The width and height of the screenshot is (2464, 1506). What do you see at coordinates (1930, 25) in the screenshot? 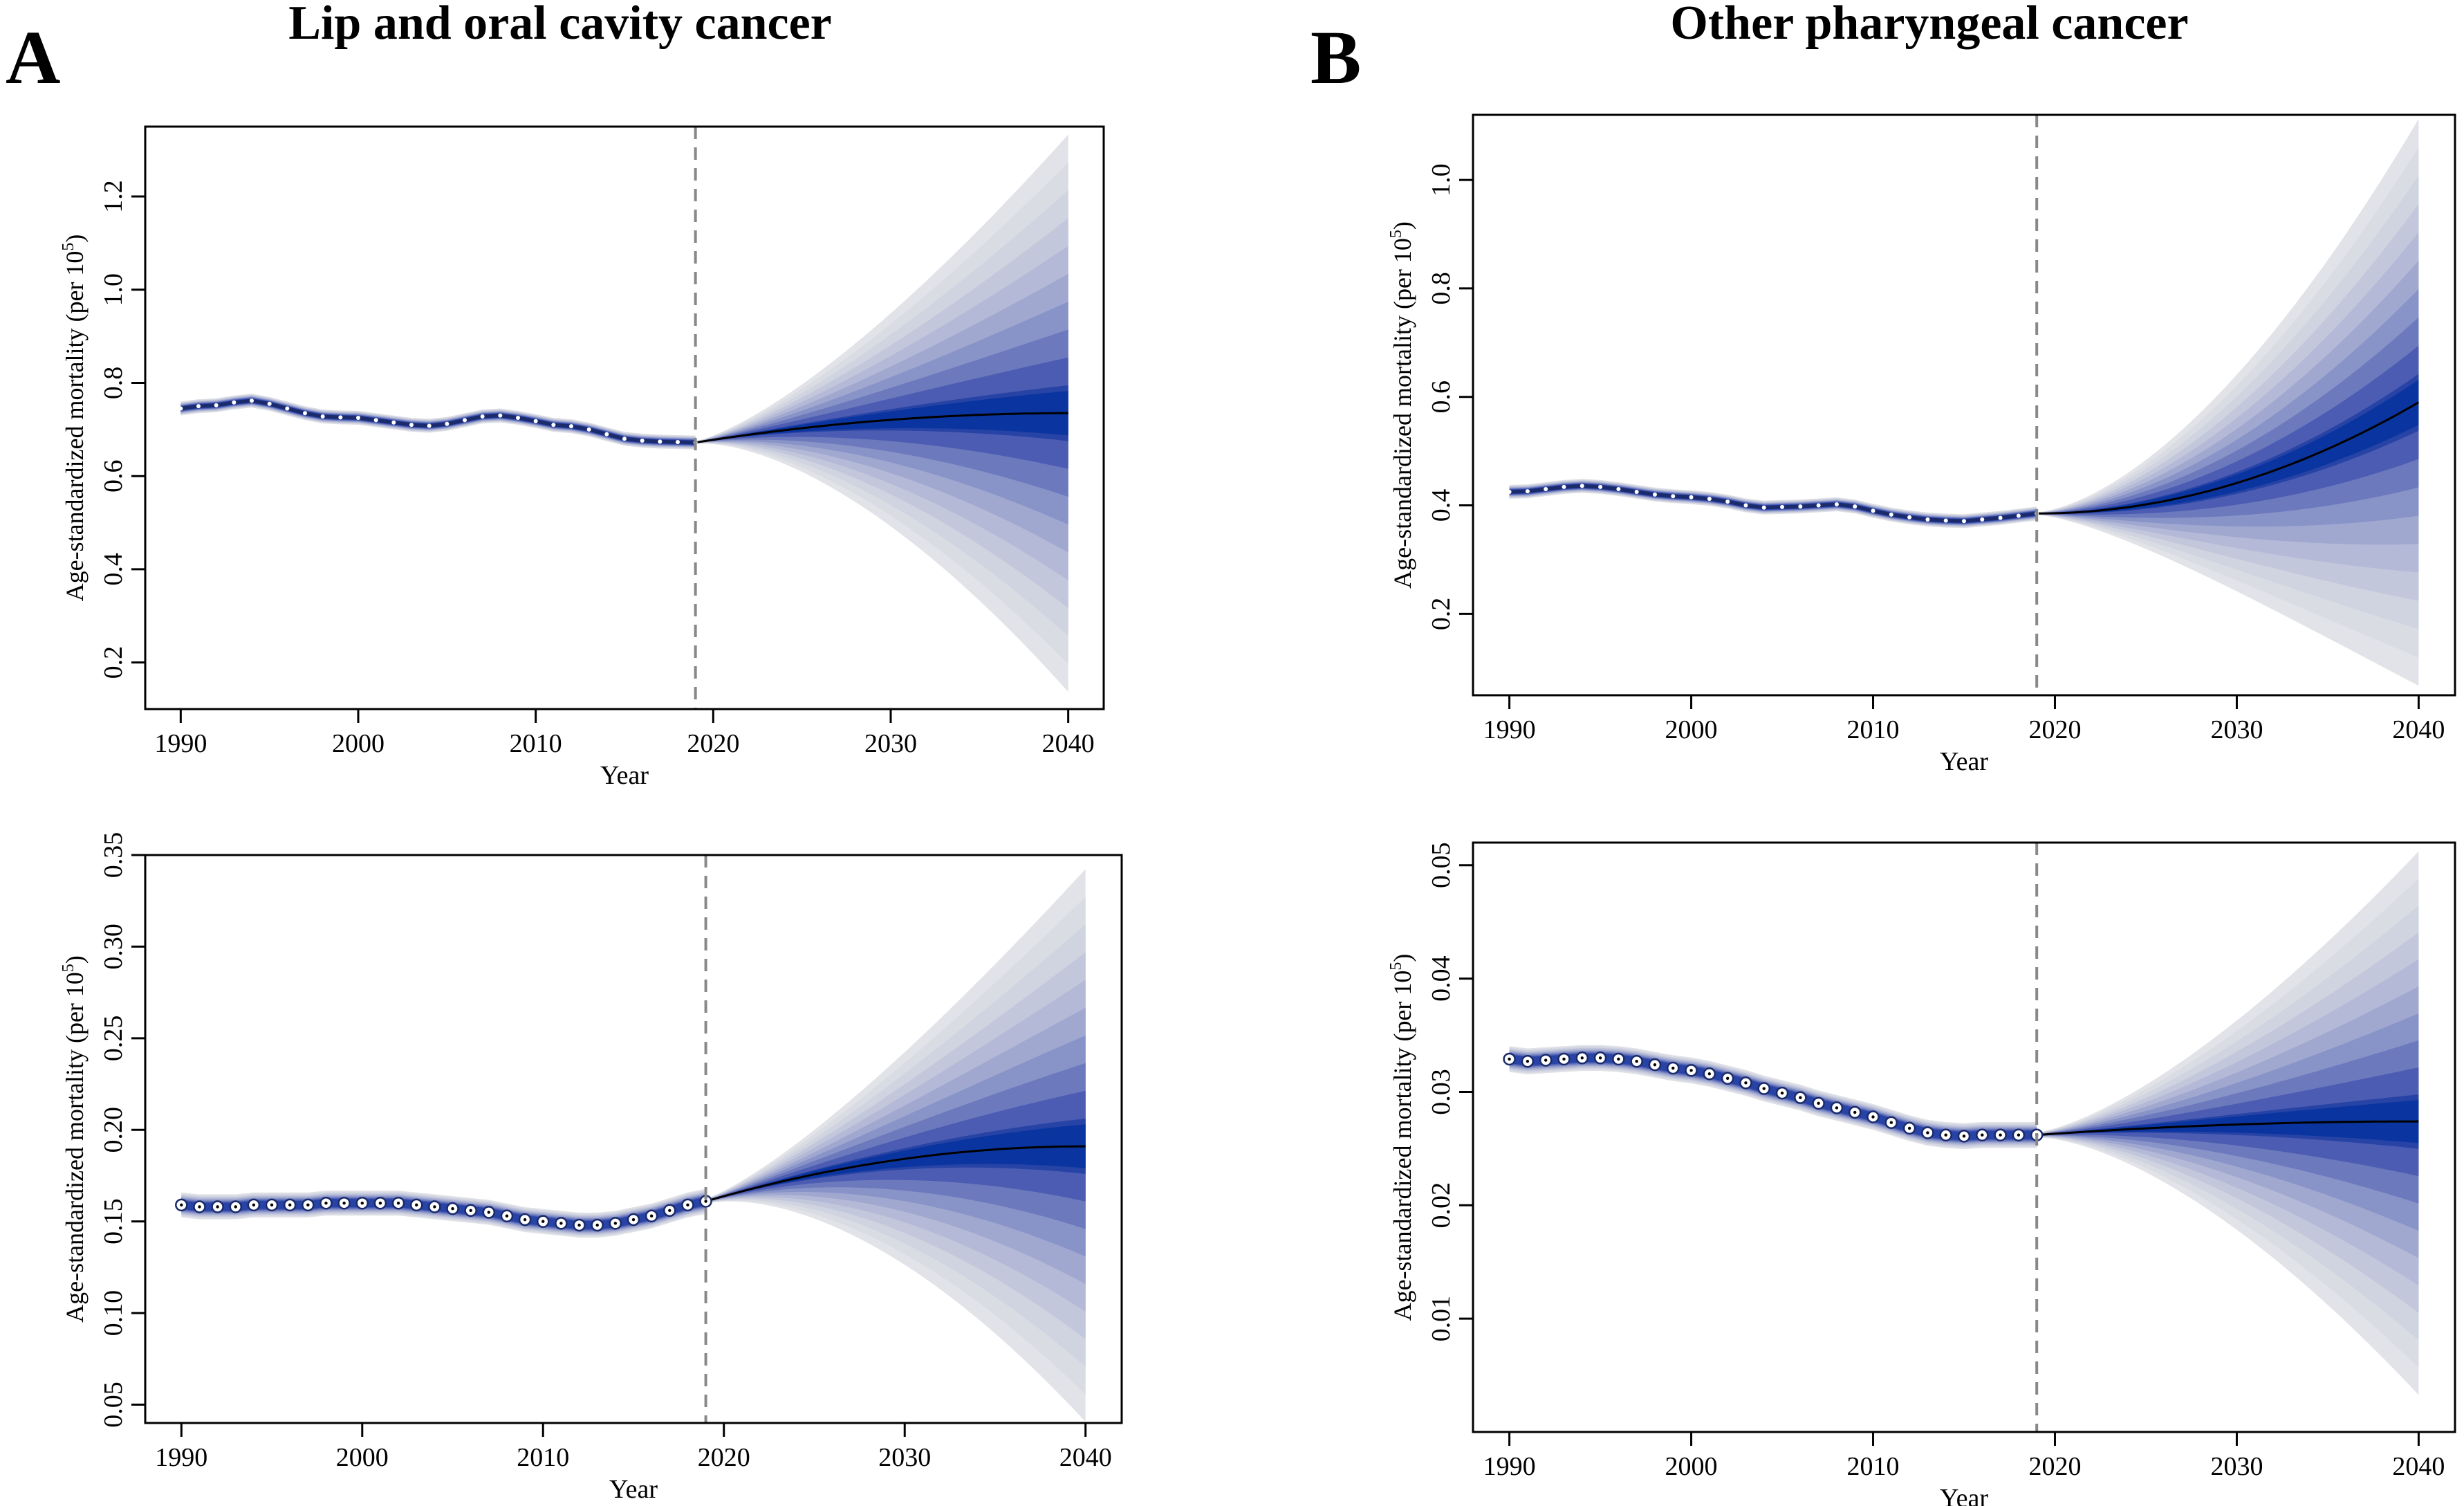
I see `panel-b-title: Other pharyngeal cancer` at bounding box center [1930, 25].